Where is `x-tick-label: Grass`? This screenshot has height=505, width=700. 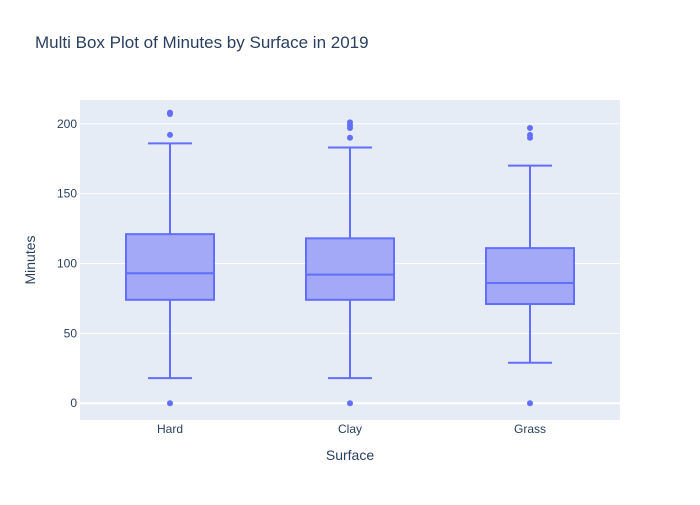
x-tick-label: Grass is located at coordinates (530, 429).